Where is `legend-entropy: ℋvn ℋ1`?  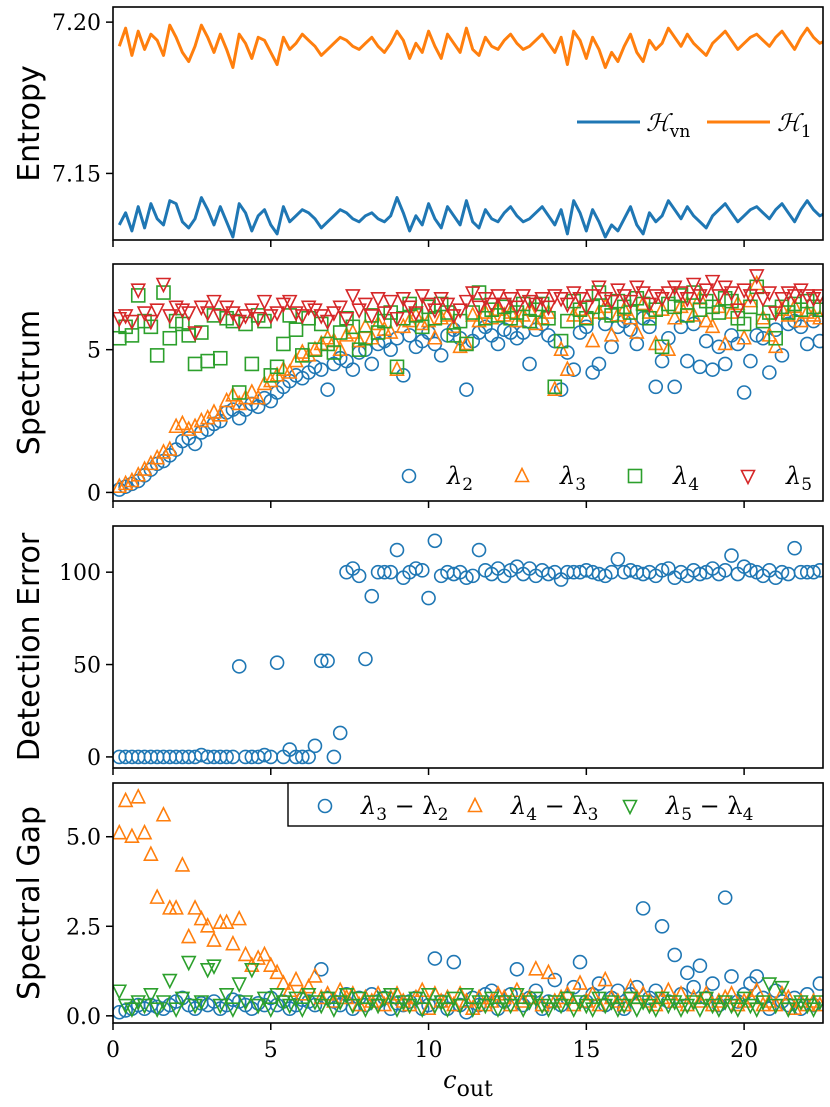 legend-entropy: ℋvn ℋ1 is located at coordinates (694, 125).